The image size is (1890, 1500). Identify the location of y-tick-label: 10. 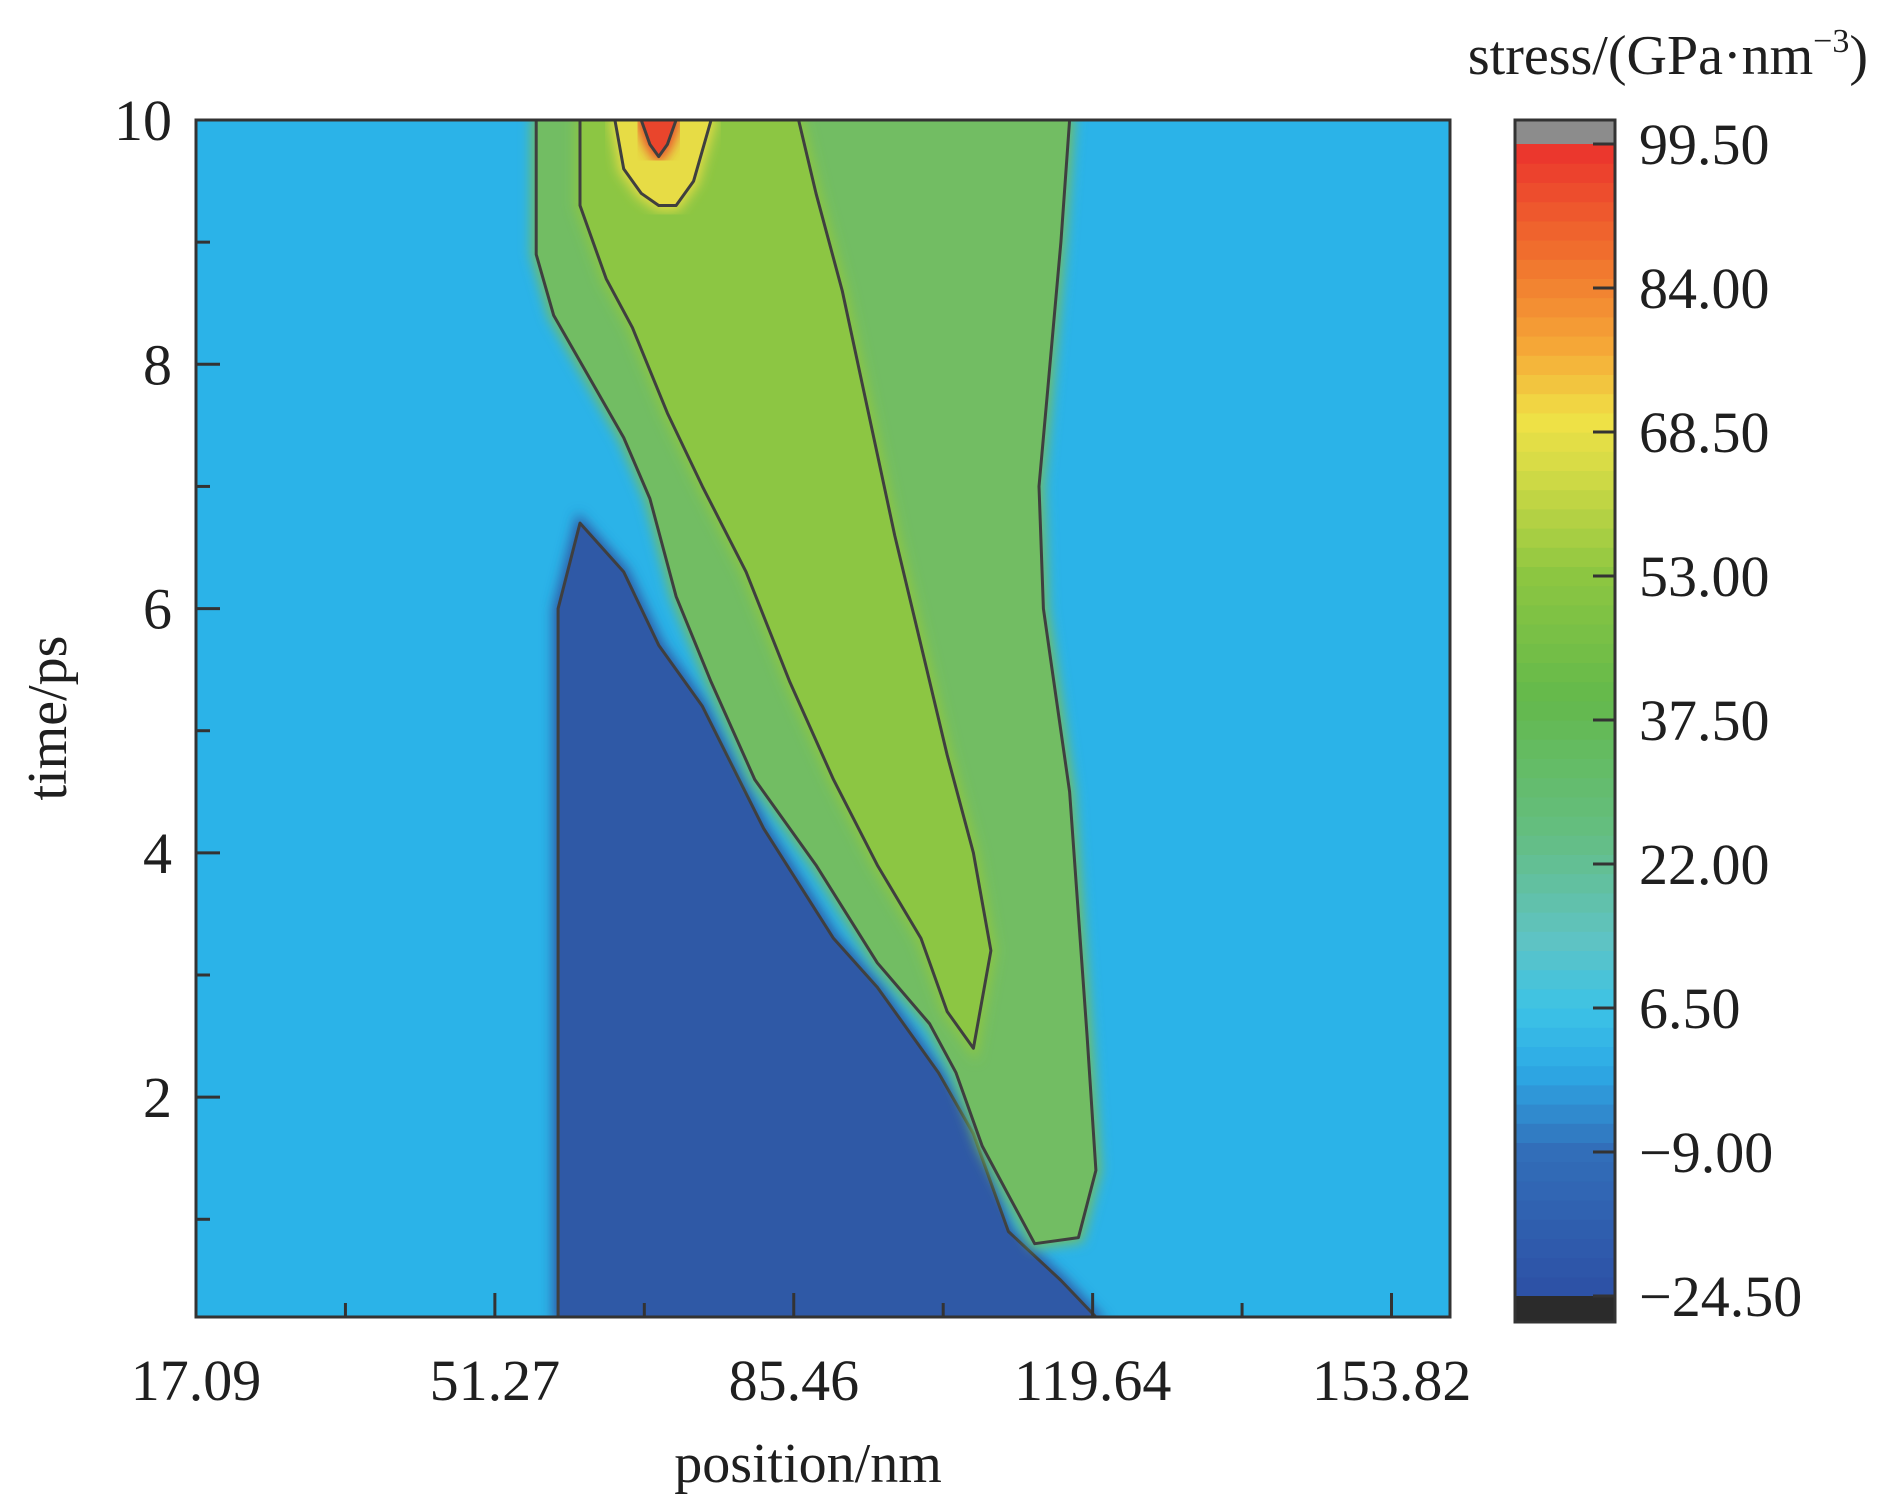
(143, 120).